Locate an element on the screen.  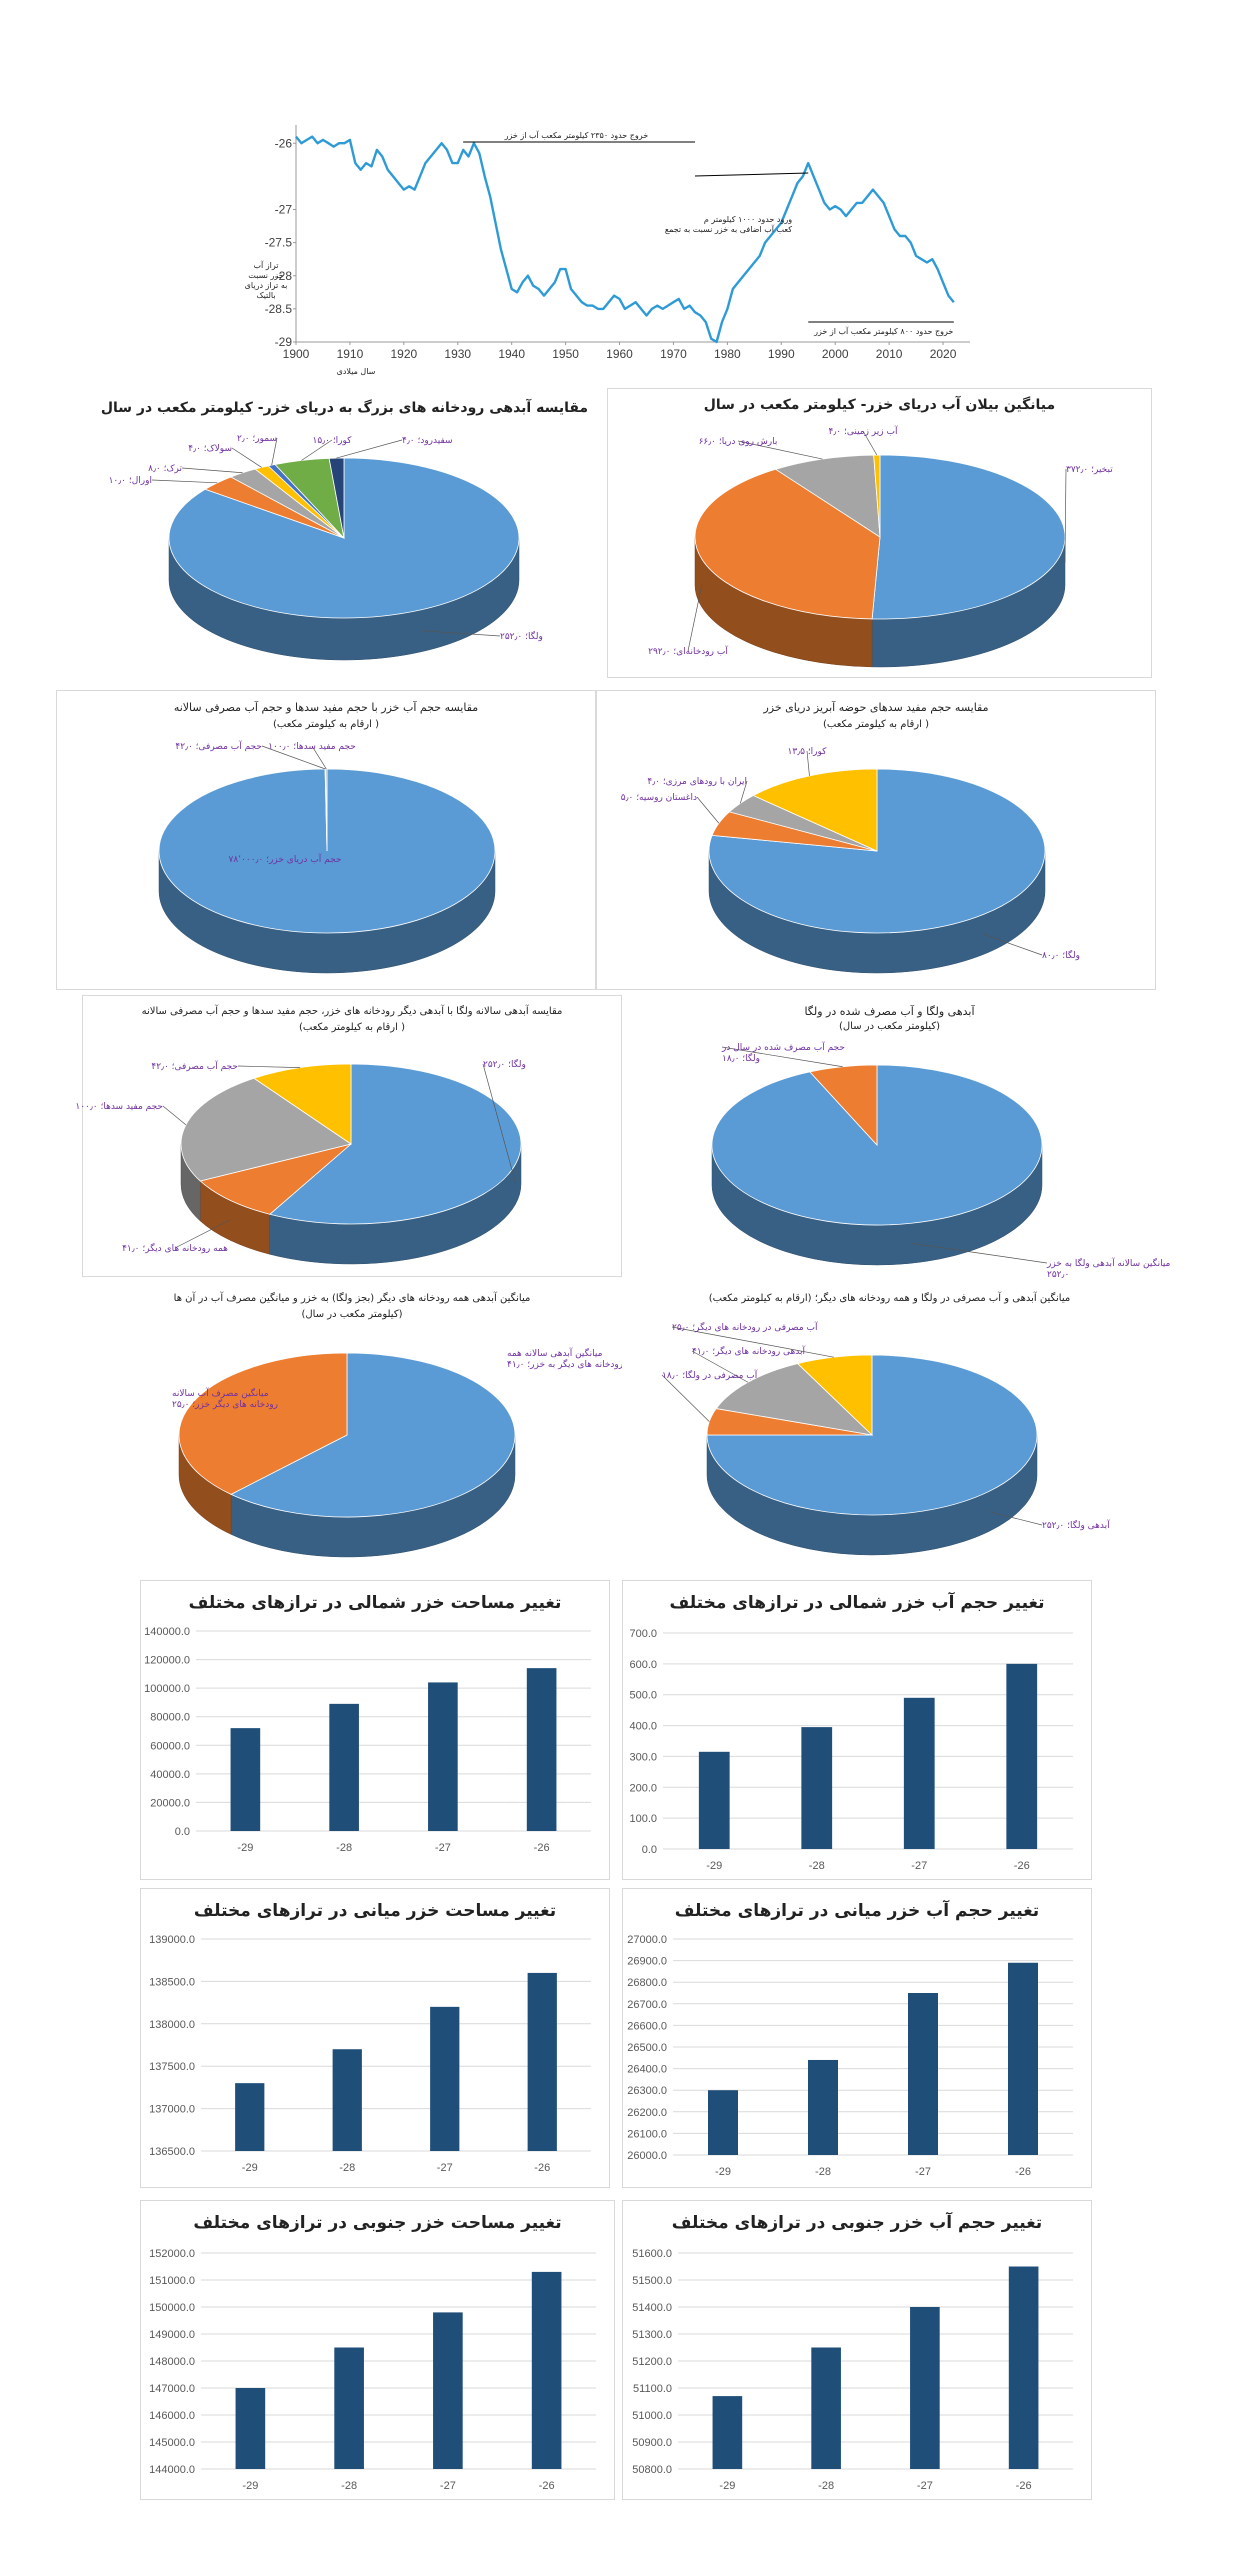
y-tick-label: -28 is located at coordinates (284, 276).